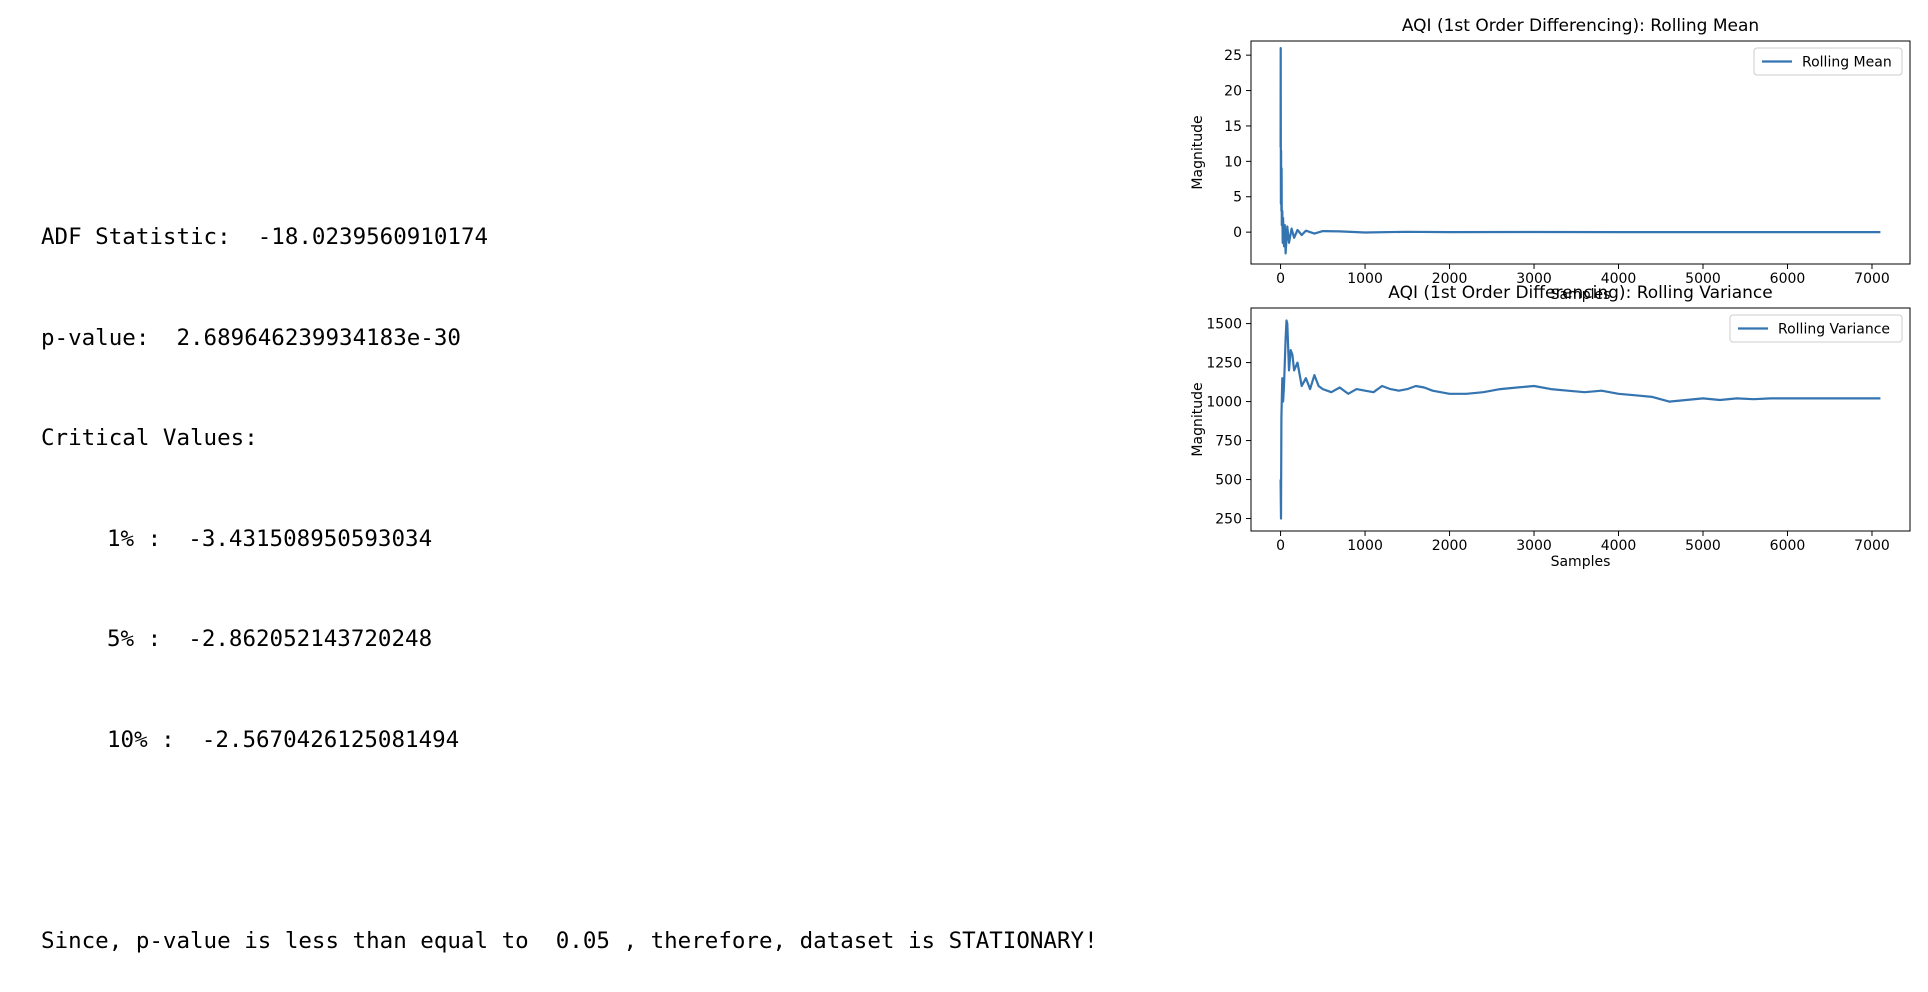 The height and width of the screenshot is (992, 1928). I want to click on critical-value-5pct: 5% : -2.862052143720248, so click(270, 639).